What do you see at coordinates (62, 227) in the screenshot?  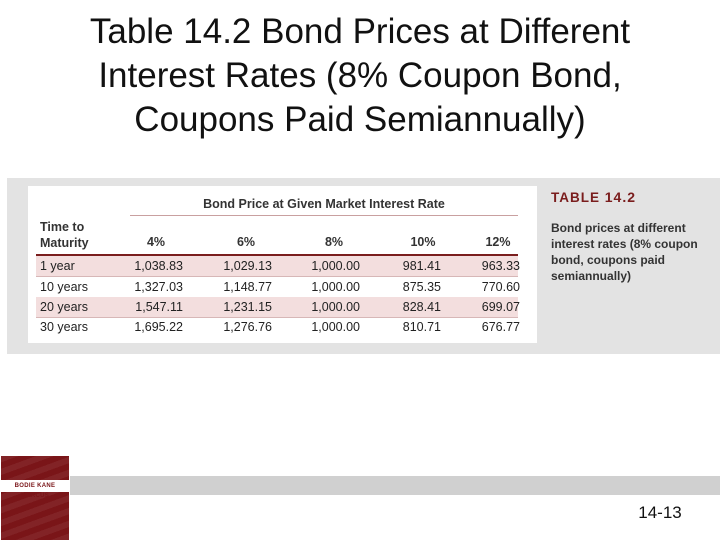 I see `maturity-header-line-1: Time to` at bounding box center [62, 227].